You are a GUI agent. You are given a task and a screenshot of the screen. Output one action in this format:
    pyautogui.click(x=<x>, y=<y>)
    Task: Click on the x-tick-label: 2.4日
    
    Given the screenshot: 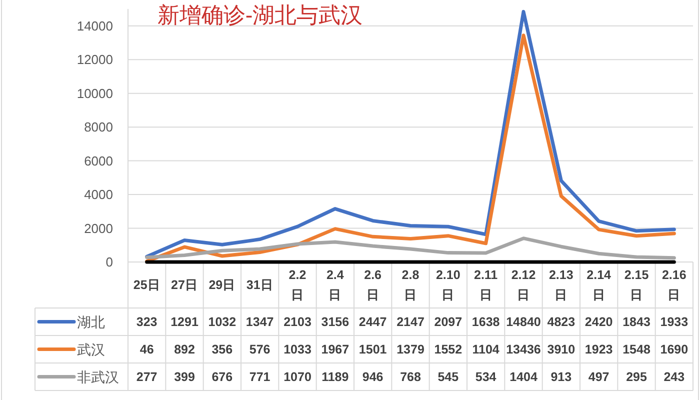 What is the action you would take?
    pyautogui.click(x=335, y=285)
    